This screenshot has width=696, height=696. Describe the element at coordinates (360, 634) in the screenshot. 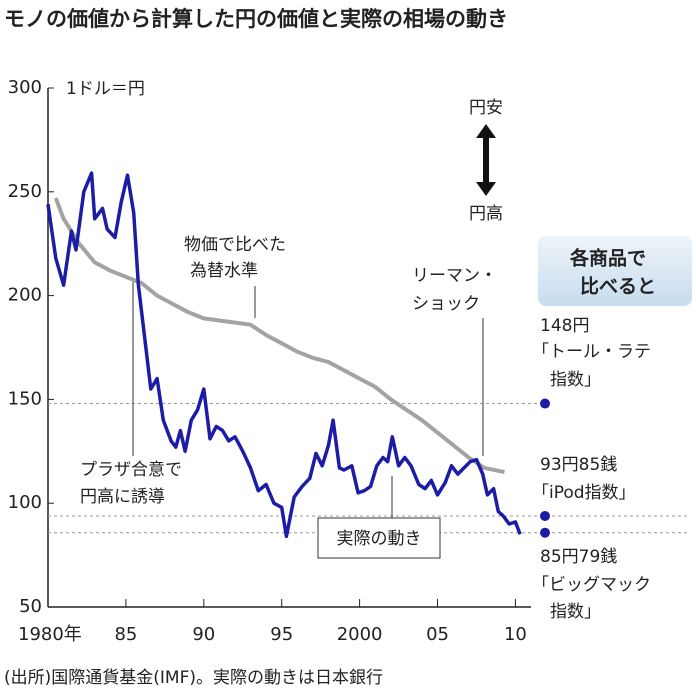

I see `x-tick-label: 2000` at that location.